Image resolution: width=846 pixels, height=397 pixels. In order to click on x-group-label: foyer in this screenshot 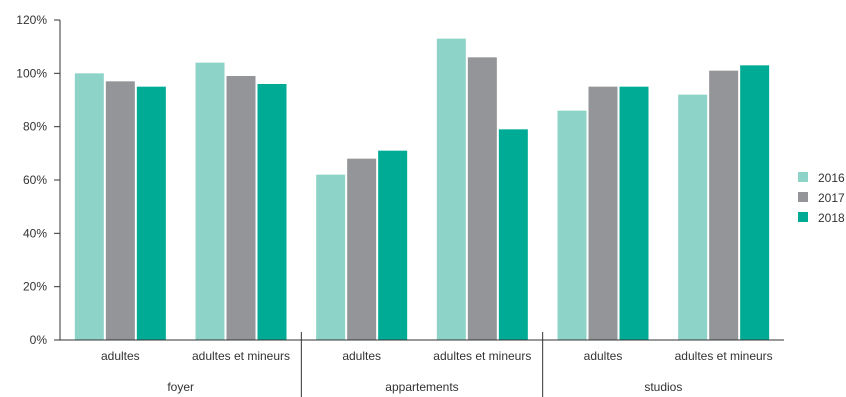, I will do `click(180, 387)`.